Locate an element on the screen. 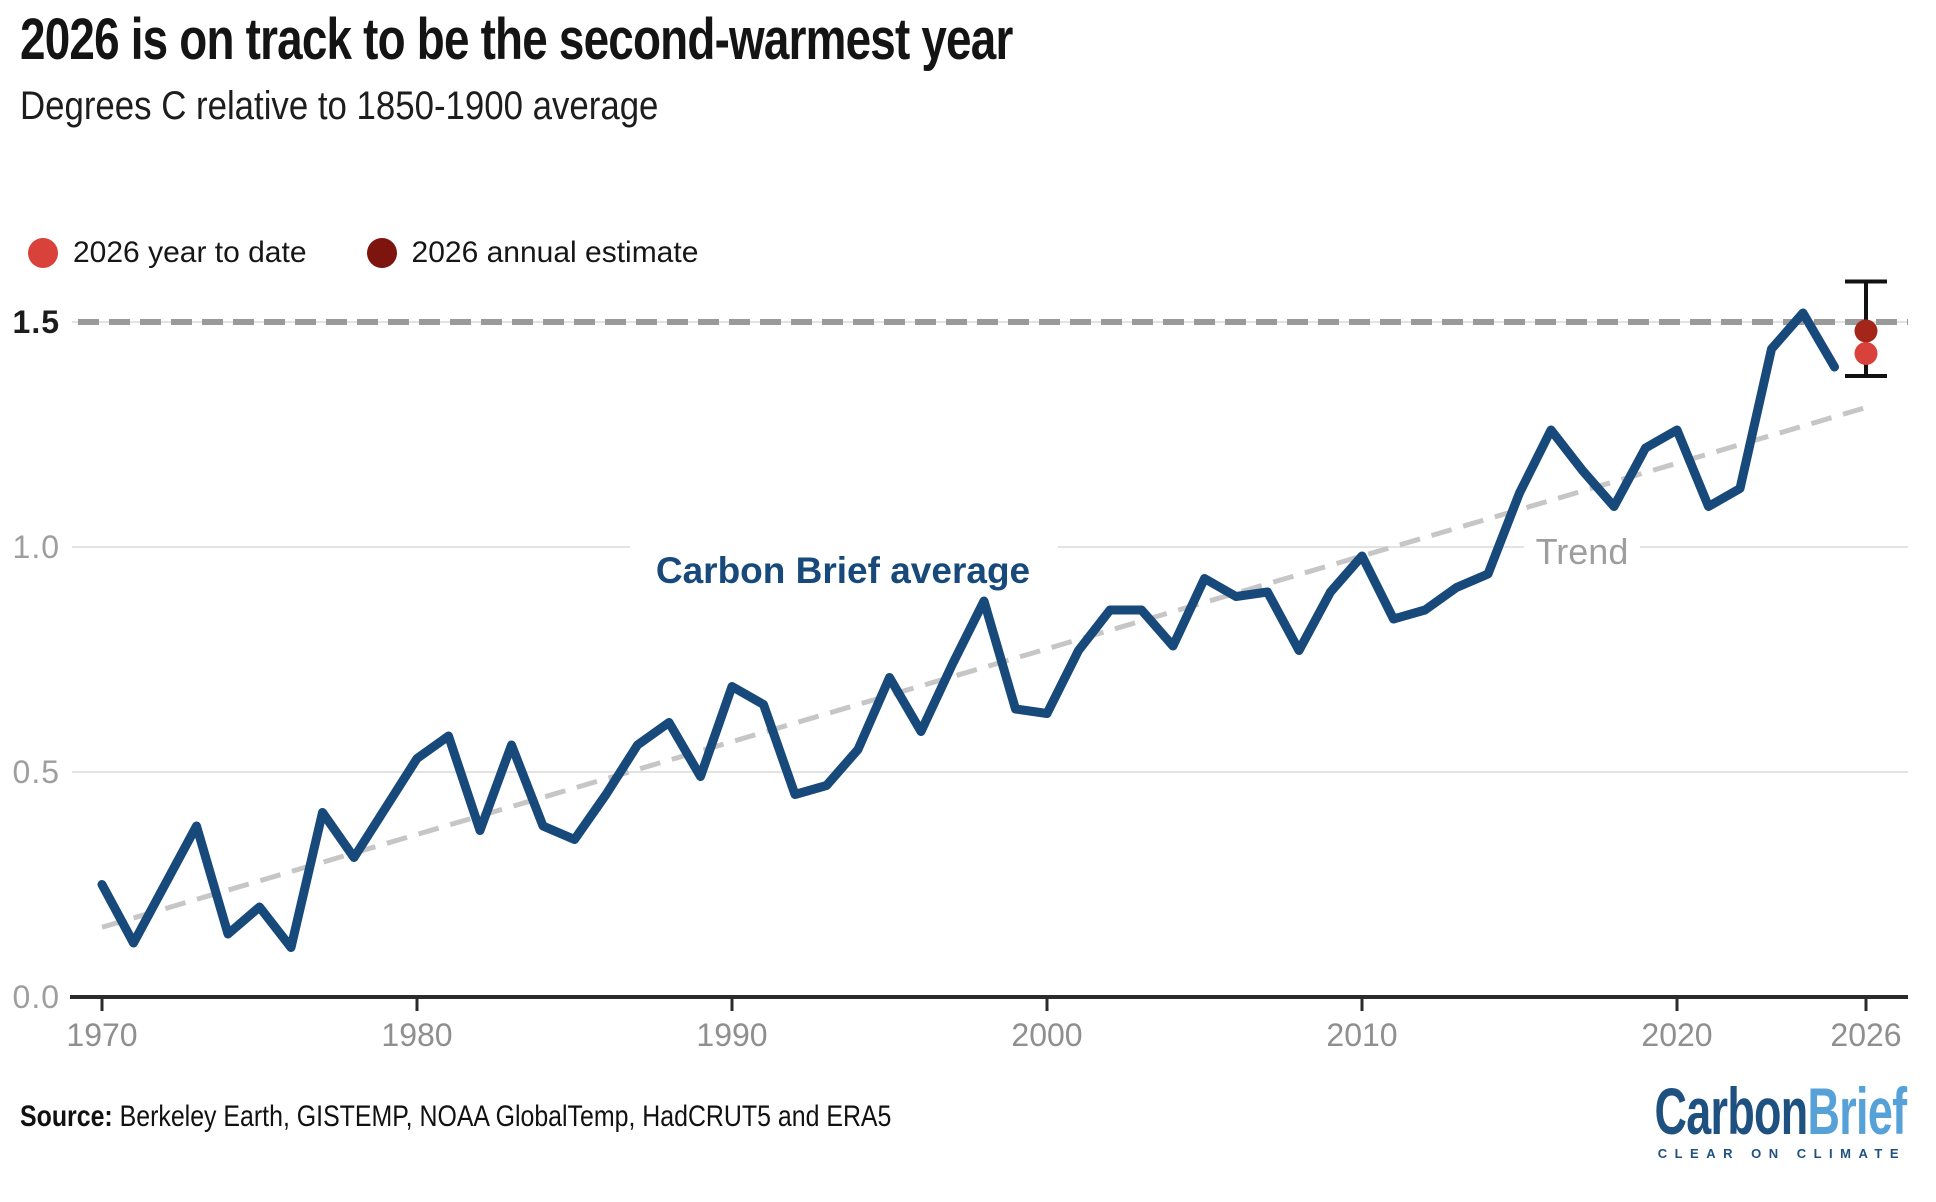 The image size is (1936, 1202). x-axis: 1970 1980 1990 2000 2010 2020 2026 is located at coordinates (987, 1024).